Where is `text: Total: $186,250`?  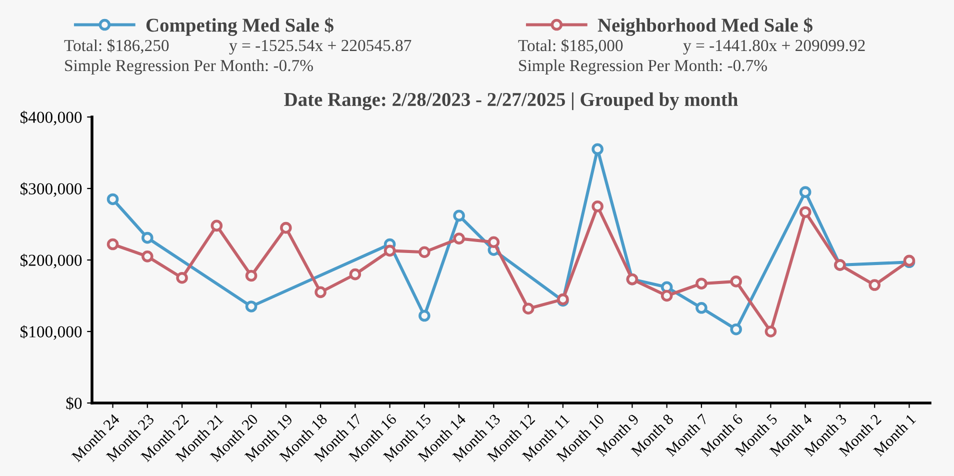 text: Total: $186,250 is located at coordinates (116, 46).